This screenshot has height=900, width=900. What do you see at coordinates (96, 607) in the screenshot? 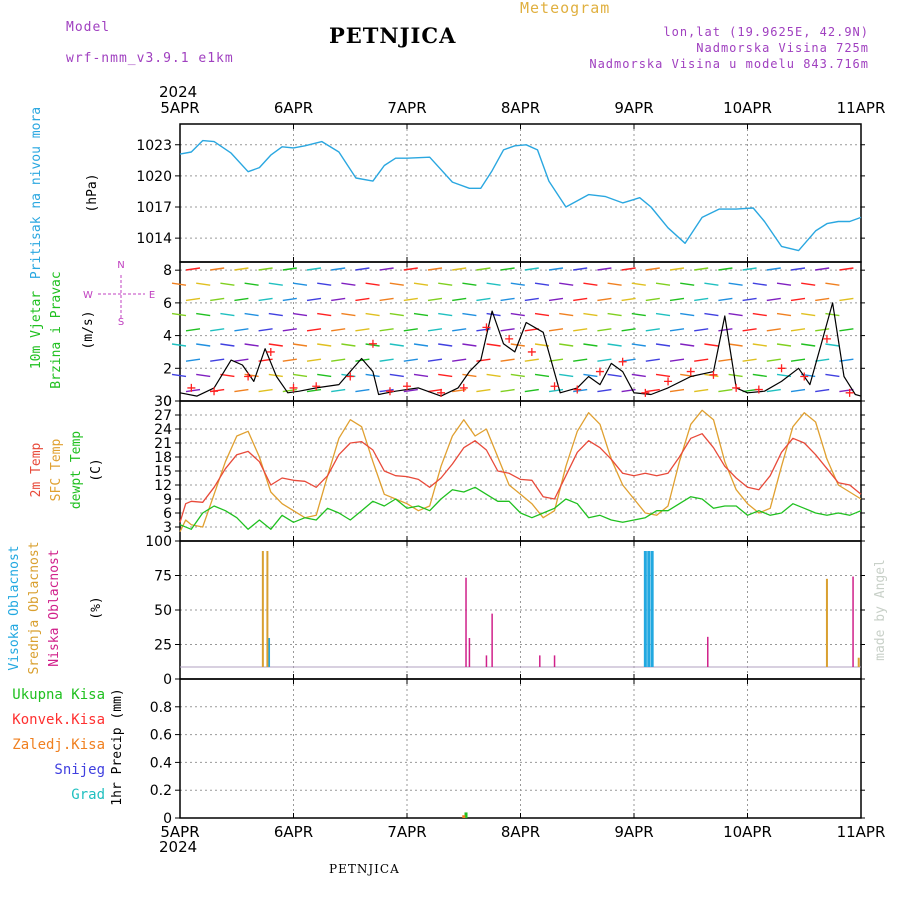
I see `cloud-unit-label: (%)` at bounding box center [96, 607].